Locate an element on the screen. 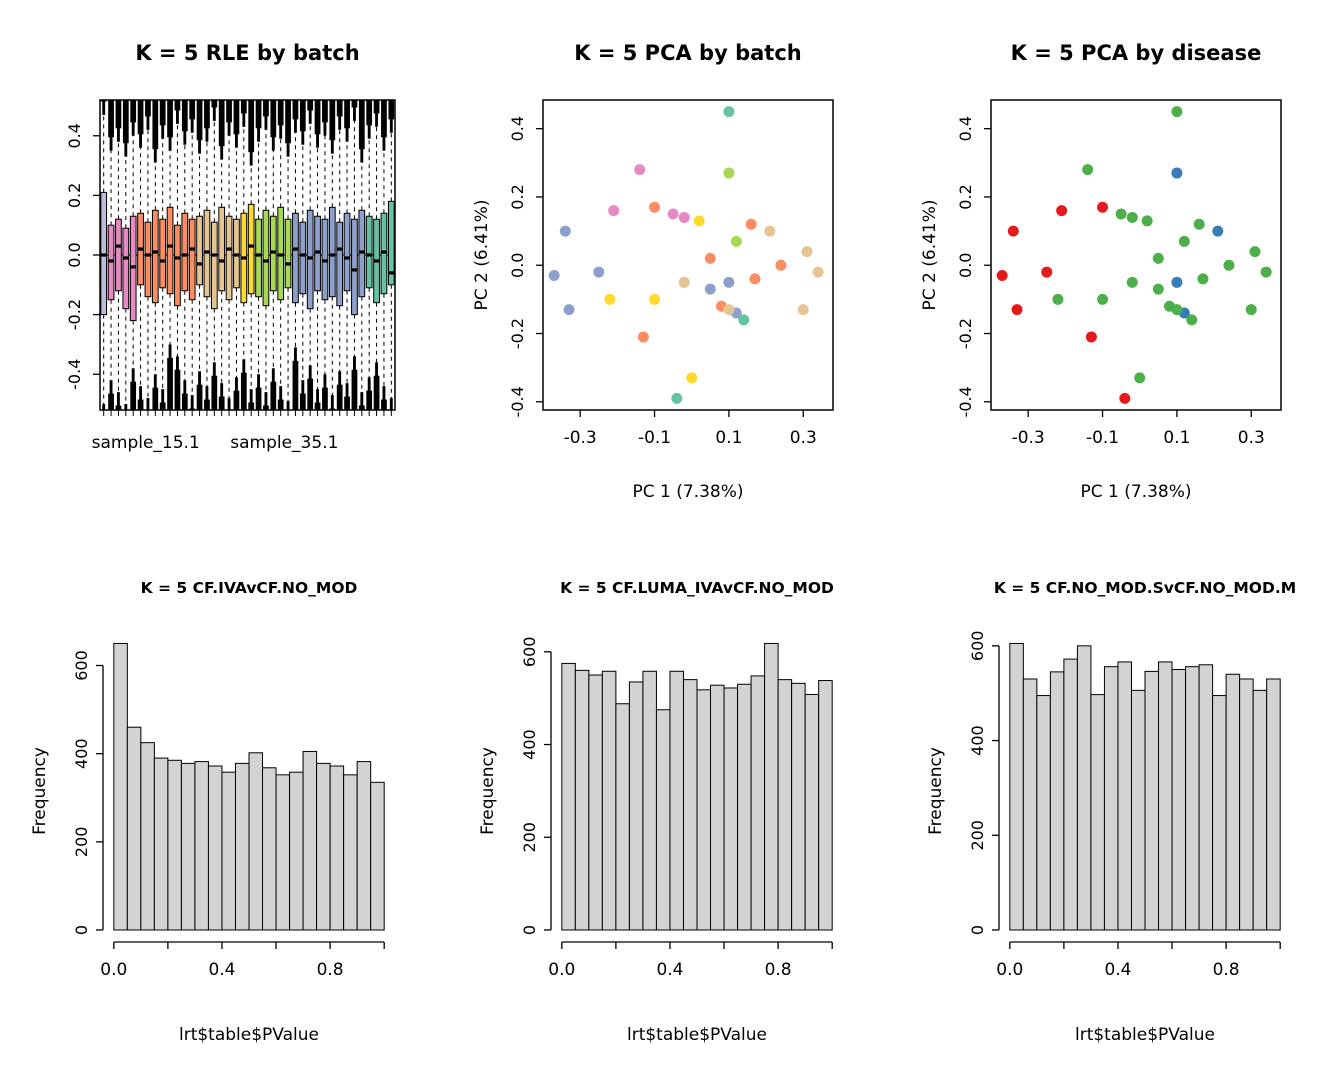 This screenshot has height=1079, width=1344. svg-text: sample_35.1 is located at coordinates (284, 443).